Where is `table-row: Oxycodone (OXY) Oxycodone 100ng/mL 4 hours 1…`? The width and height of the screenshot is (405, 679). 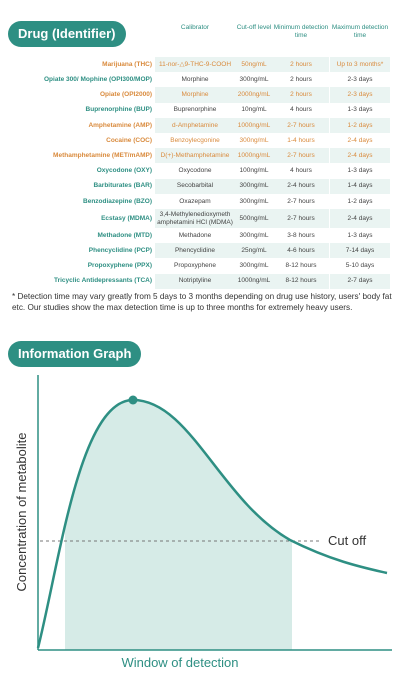 table-row: Oxycodone (OXY) Oxycodone 100ng/mL 4 hours 1… is located at coordinates (202, 170).